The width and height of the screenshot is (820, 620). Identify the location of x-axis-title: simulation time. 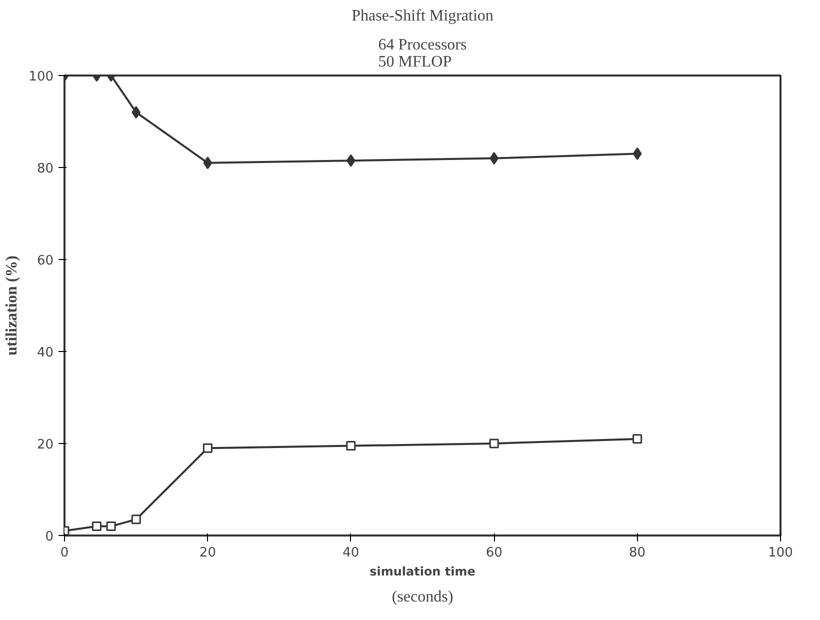
(423, 571).